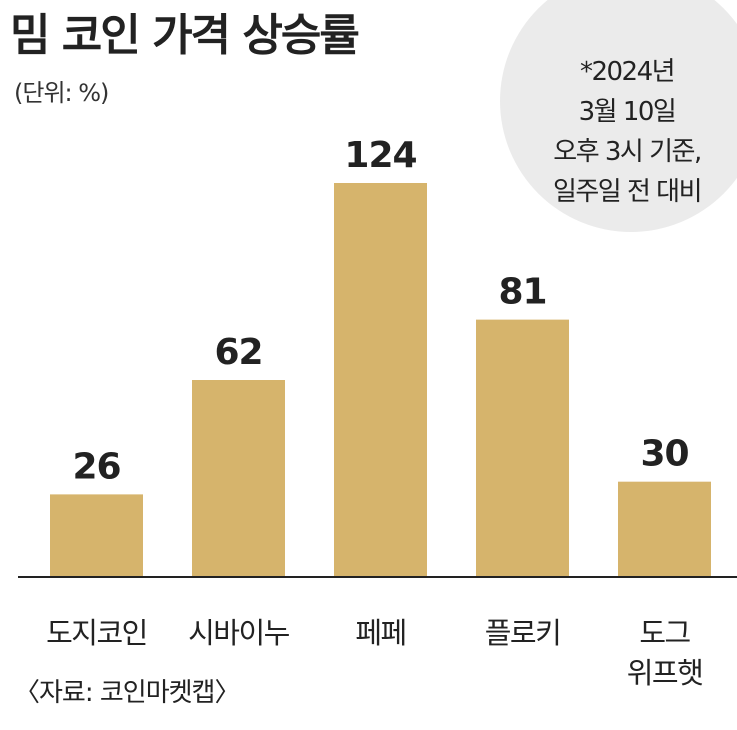  I want to click on data-label: 124, so click(380, 155).